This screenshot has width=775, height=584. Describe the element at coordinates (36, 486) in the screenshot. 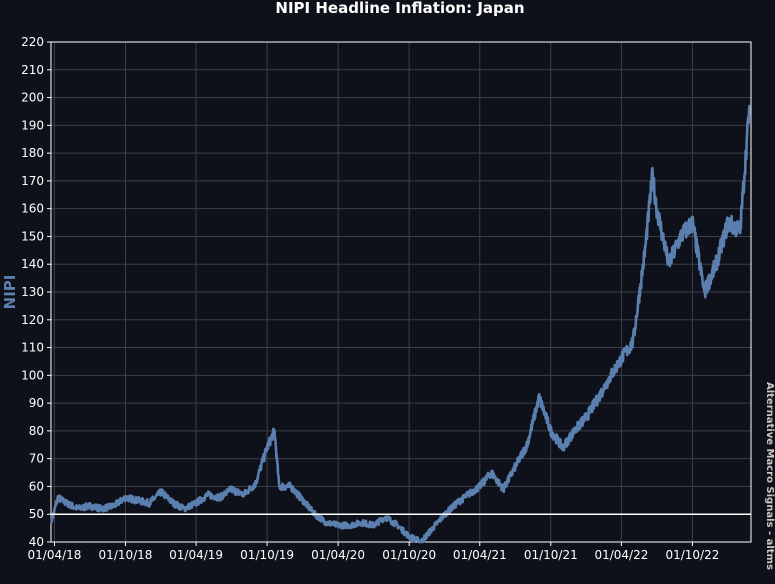

I see `y-tick-label: 60` at that location.